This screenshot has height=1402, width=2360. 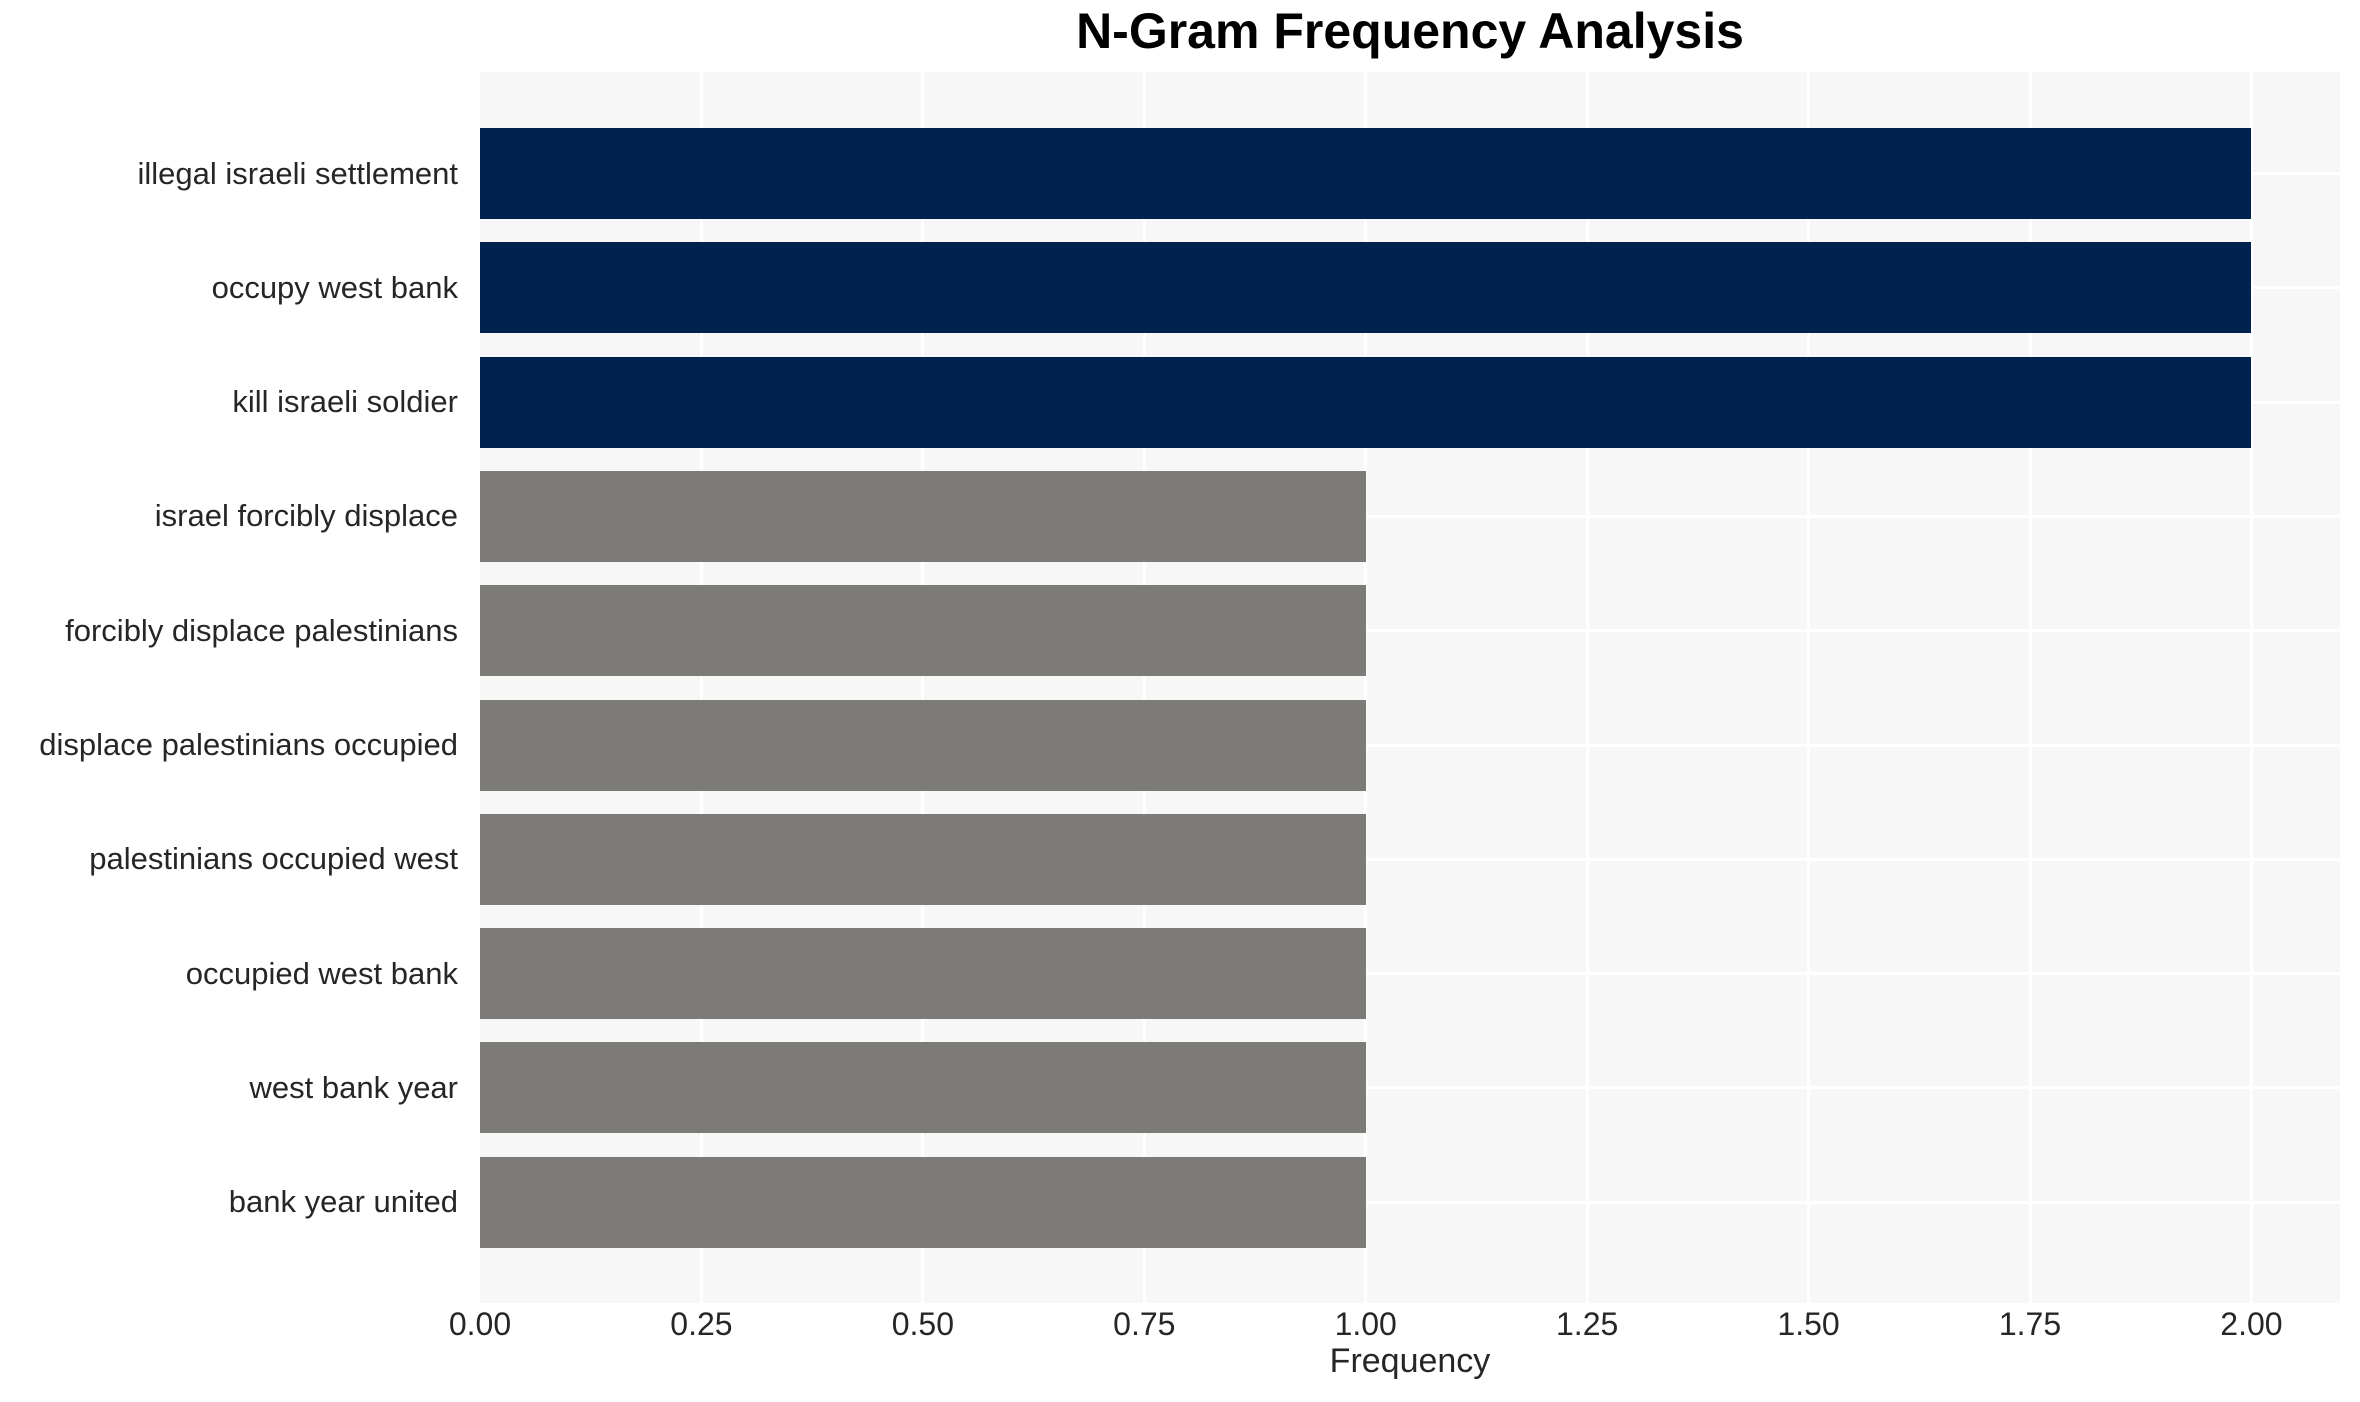 What do you see at coordinates (701, 1324) in the screenshot?
I see `x-axis-tick-label: 0.25` at bounding box center [701, 1324].